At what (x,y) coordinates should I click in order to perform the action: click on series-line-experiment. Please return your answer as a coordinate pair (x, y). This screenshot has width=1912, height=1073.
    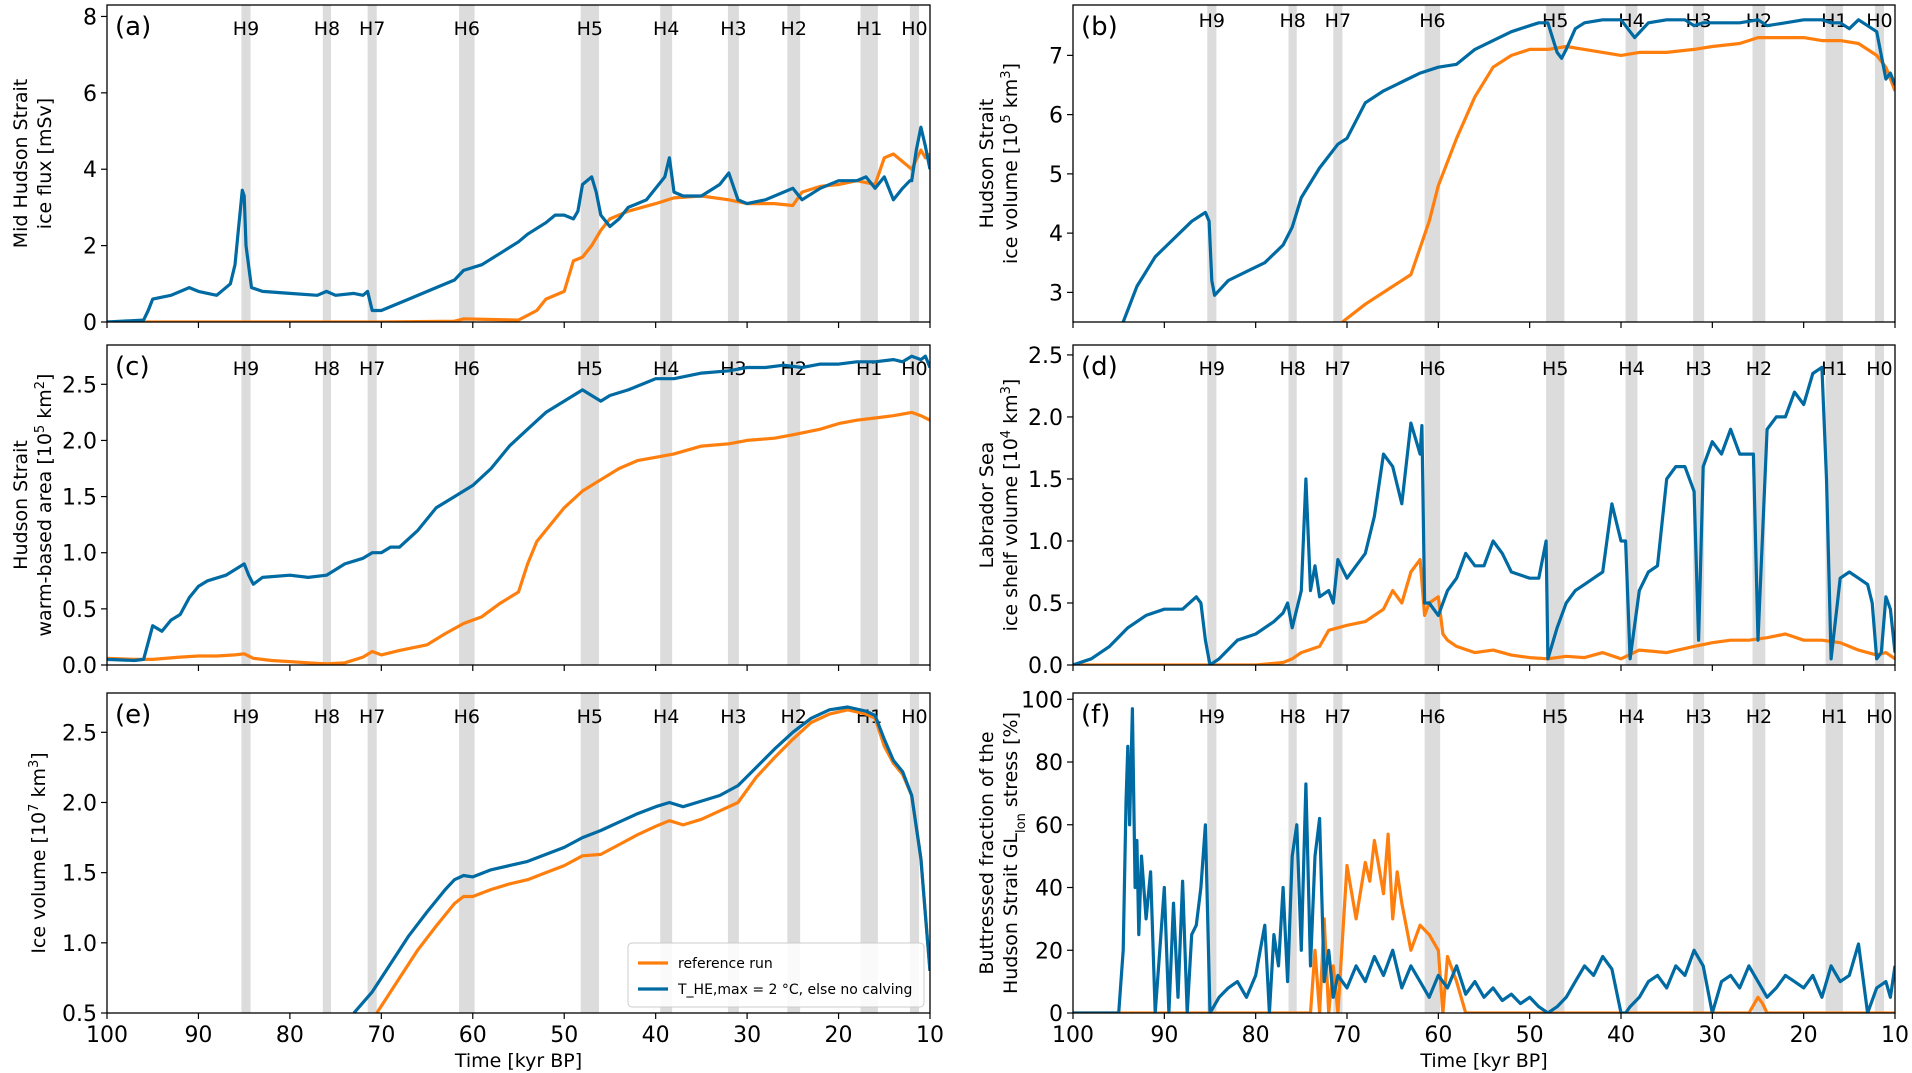
    Looking at the image, I should click on (518, 508).